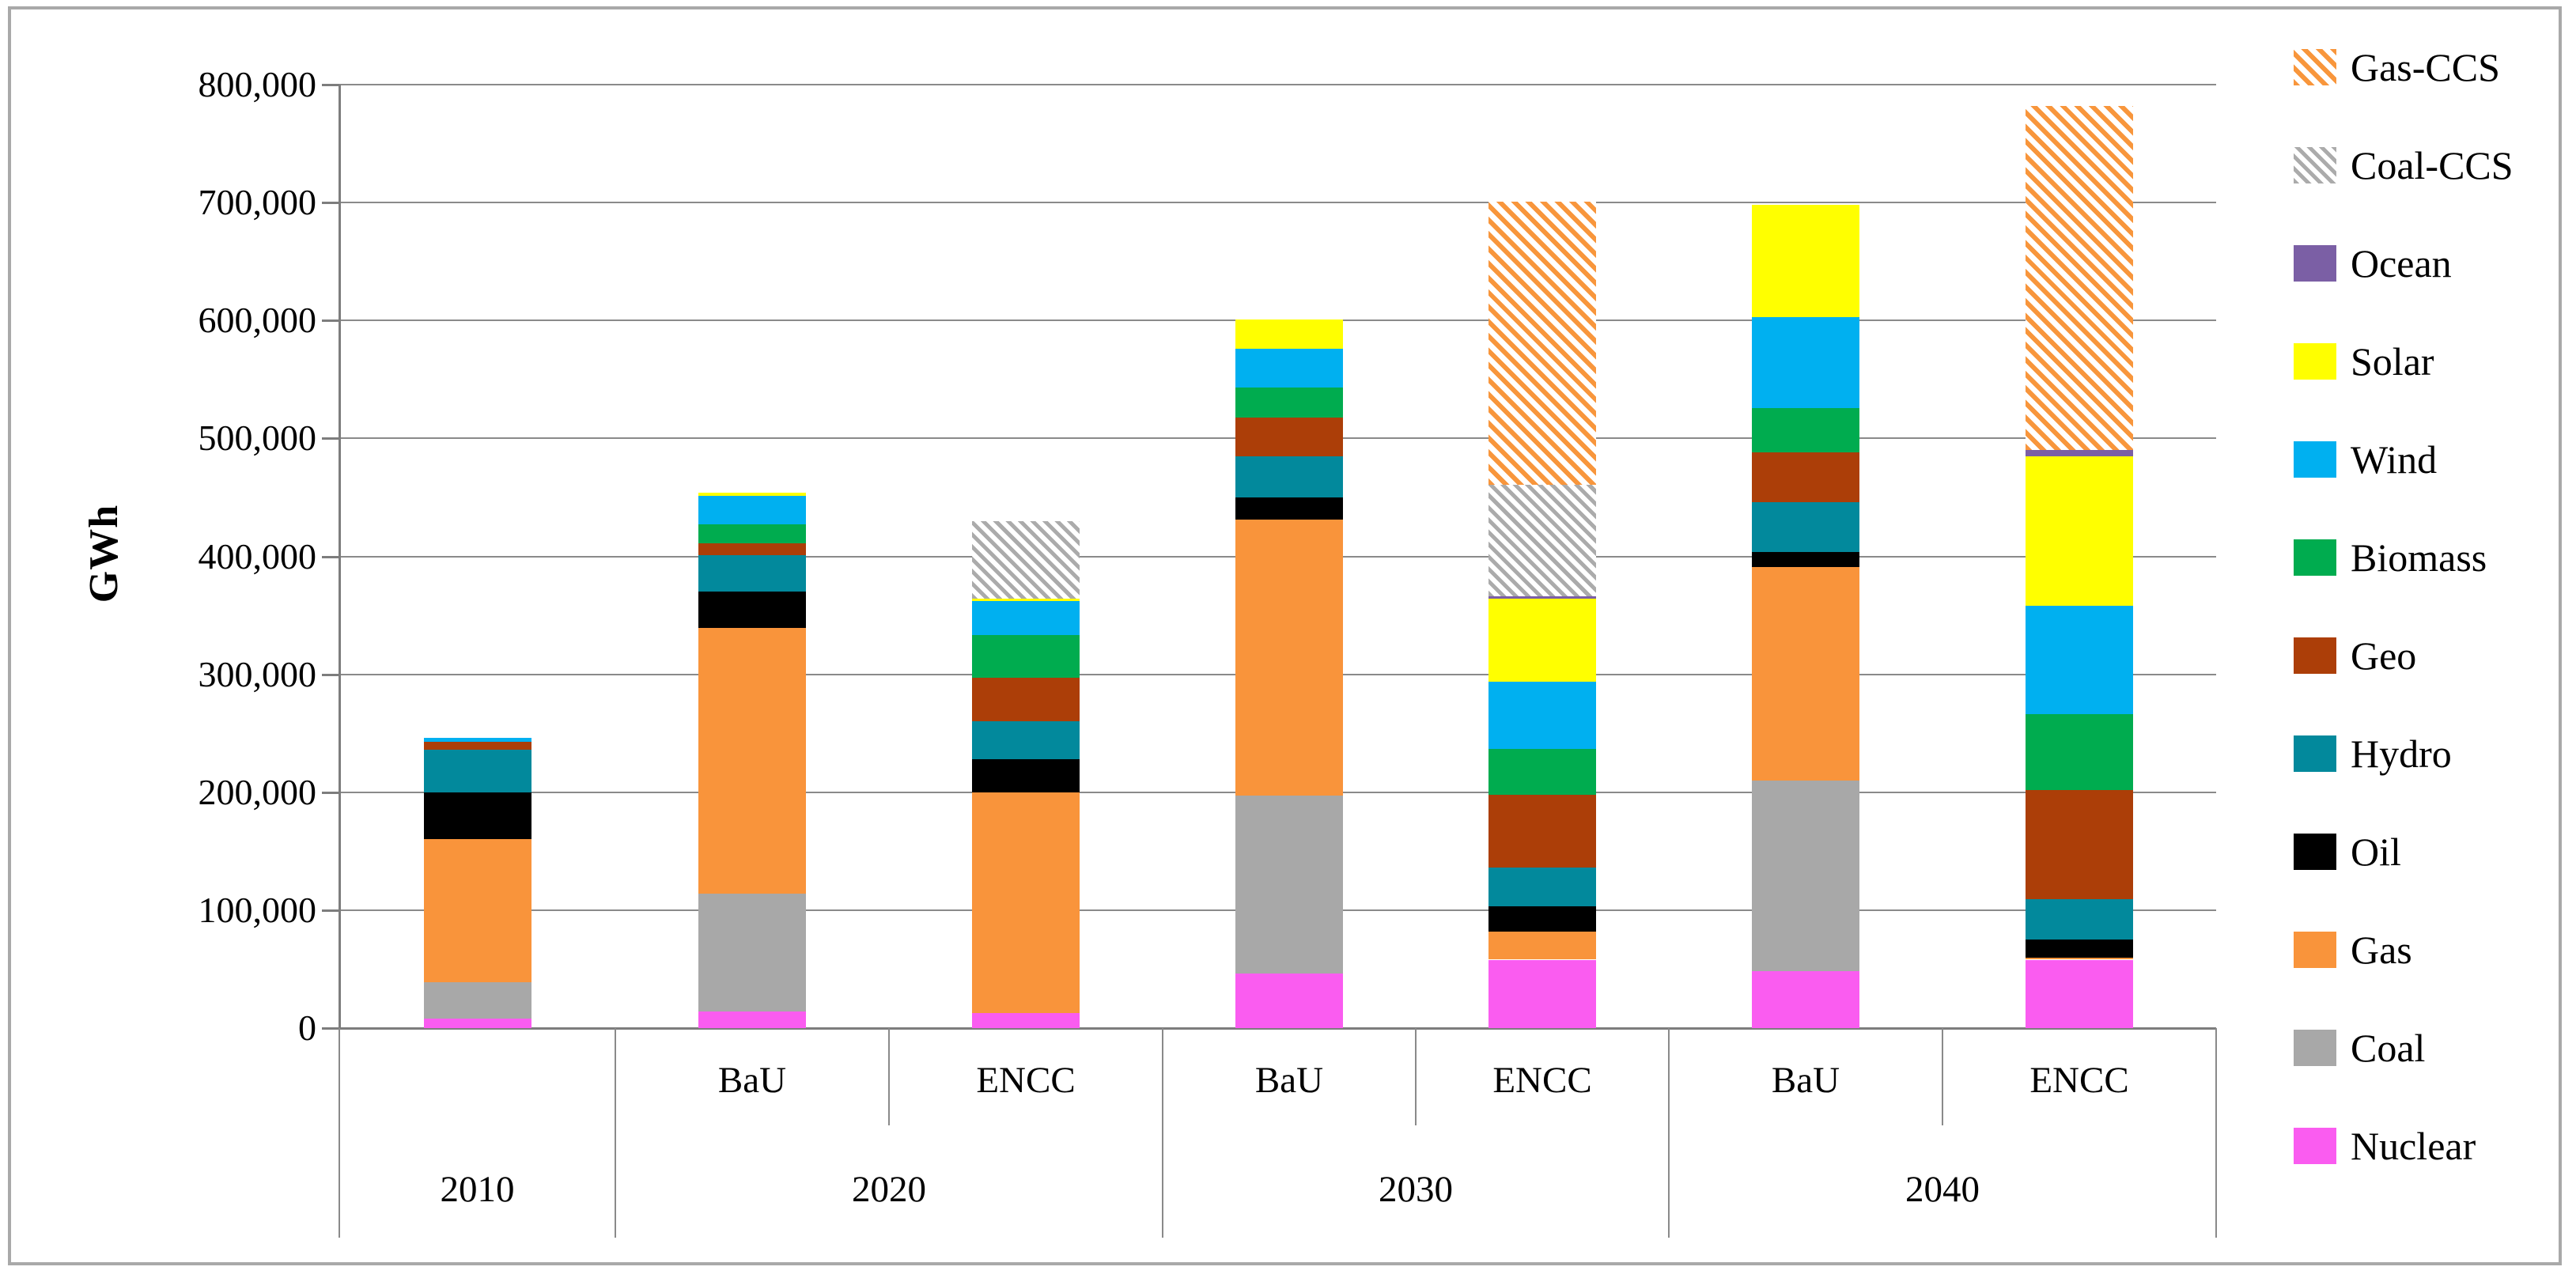  What do you see at coordinates (1943, 1189) in the screenshot?
I see `year-label-2040: 2040` at bounding box center [1943, 1189].